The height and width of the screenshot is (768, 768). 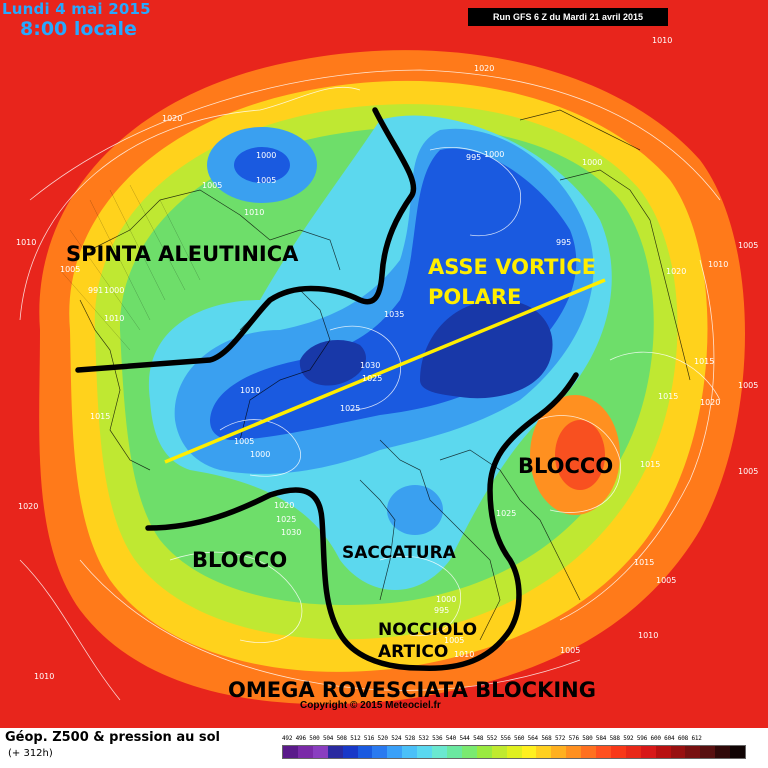 I want to click on high-europe-core, so click(x=580, y=455).